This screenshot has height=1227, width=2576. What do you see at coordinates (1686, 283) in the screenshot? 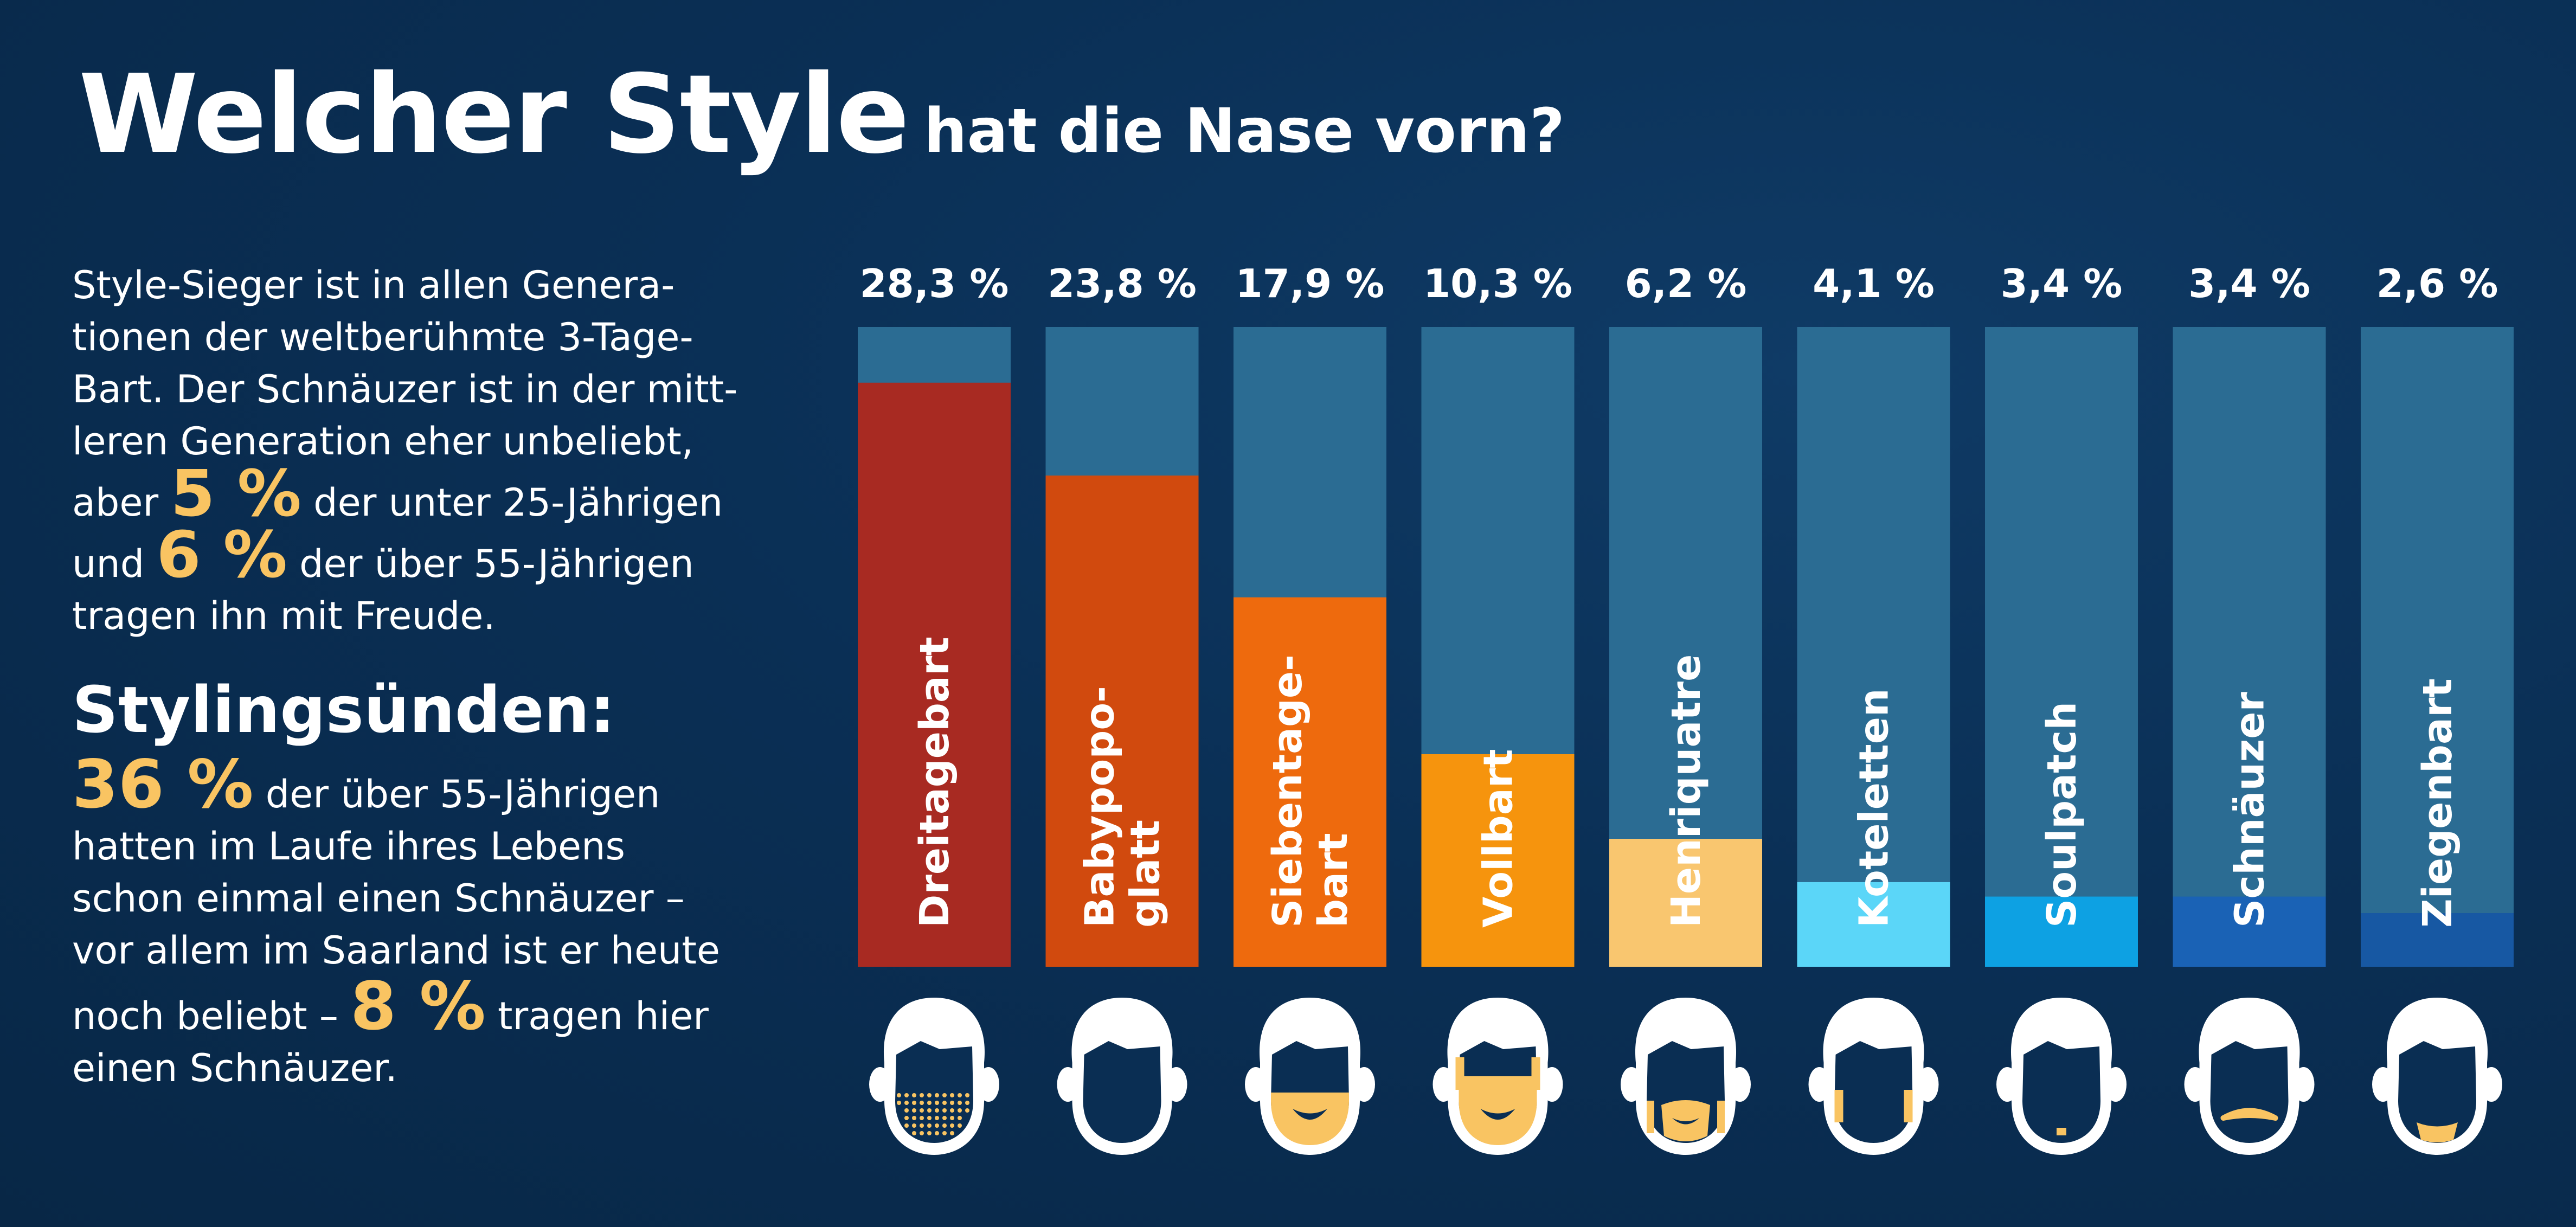
I see `bar-value-label: 6,2 %` at bounding box center [1686, 283].